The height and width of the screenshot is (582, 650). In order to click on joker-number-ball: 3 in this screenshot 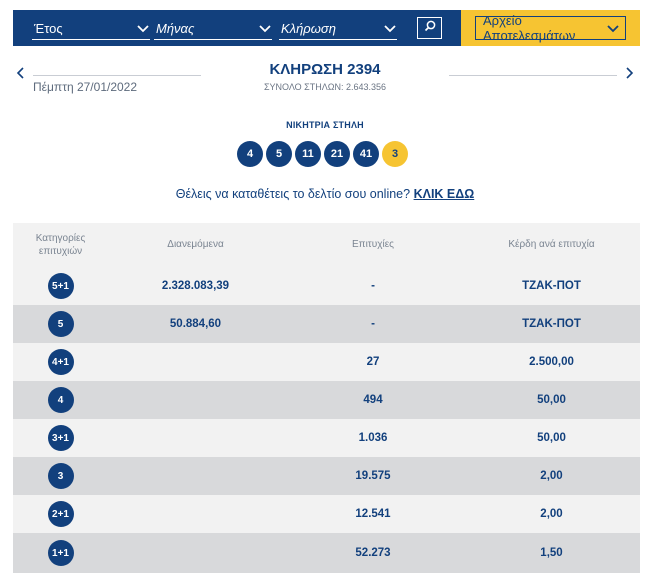, I will do `click(395, 154)`.